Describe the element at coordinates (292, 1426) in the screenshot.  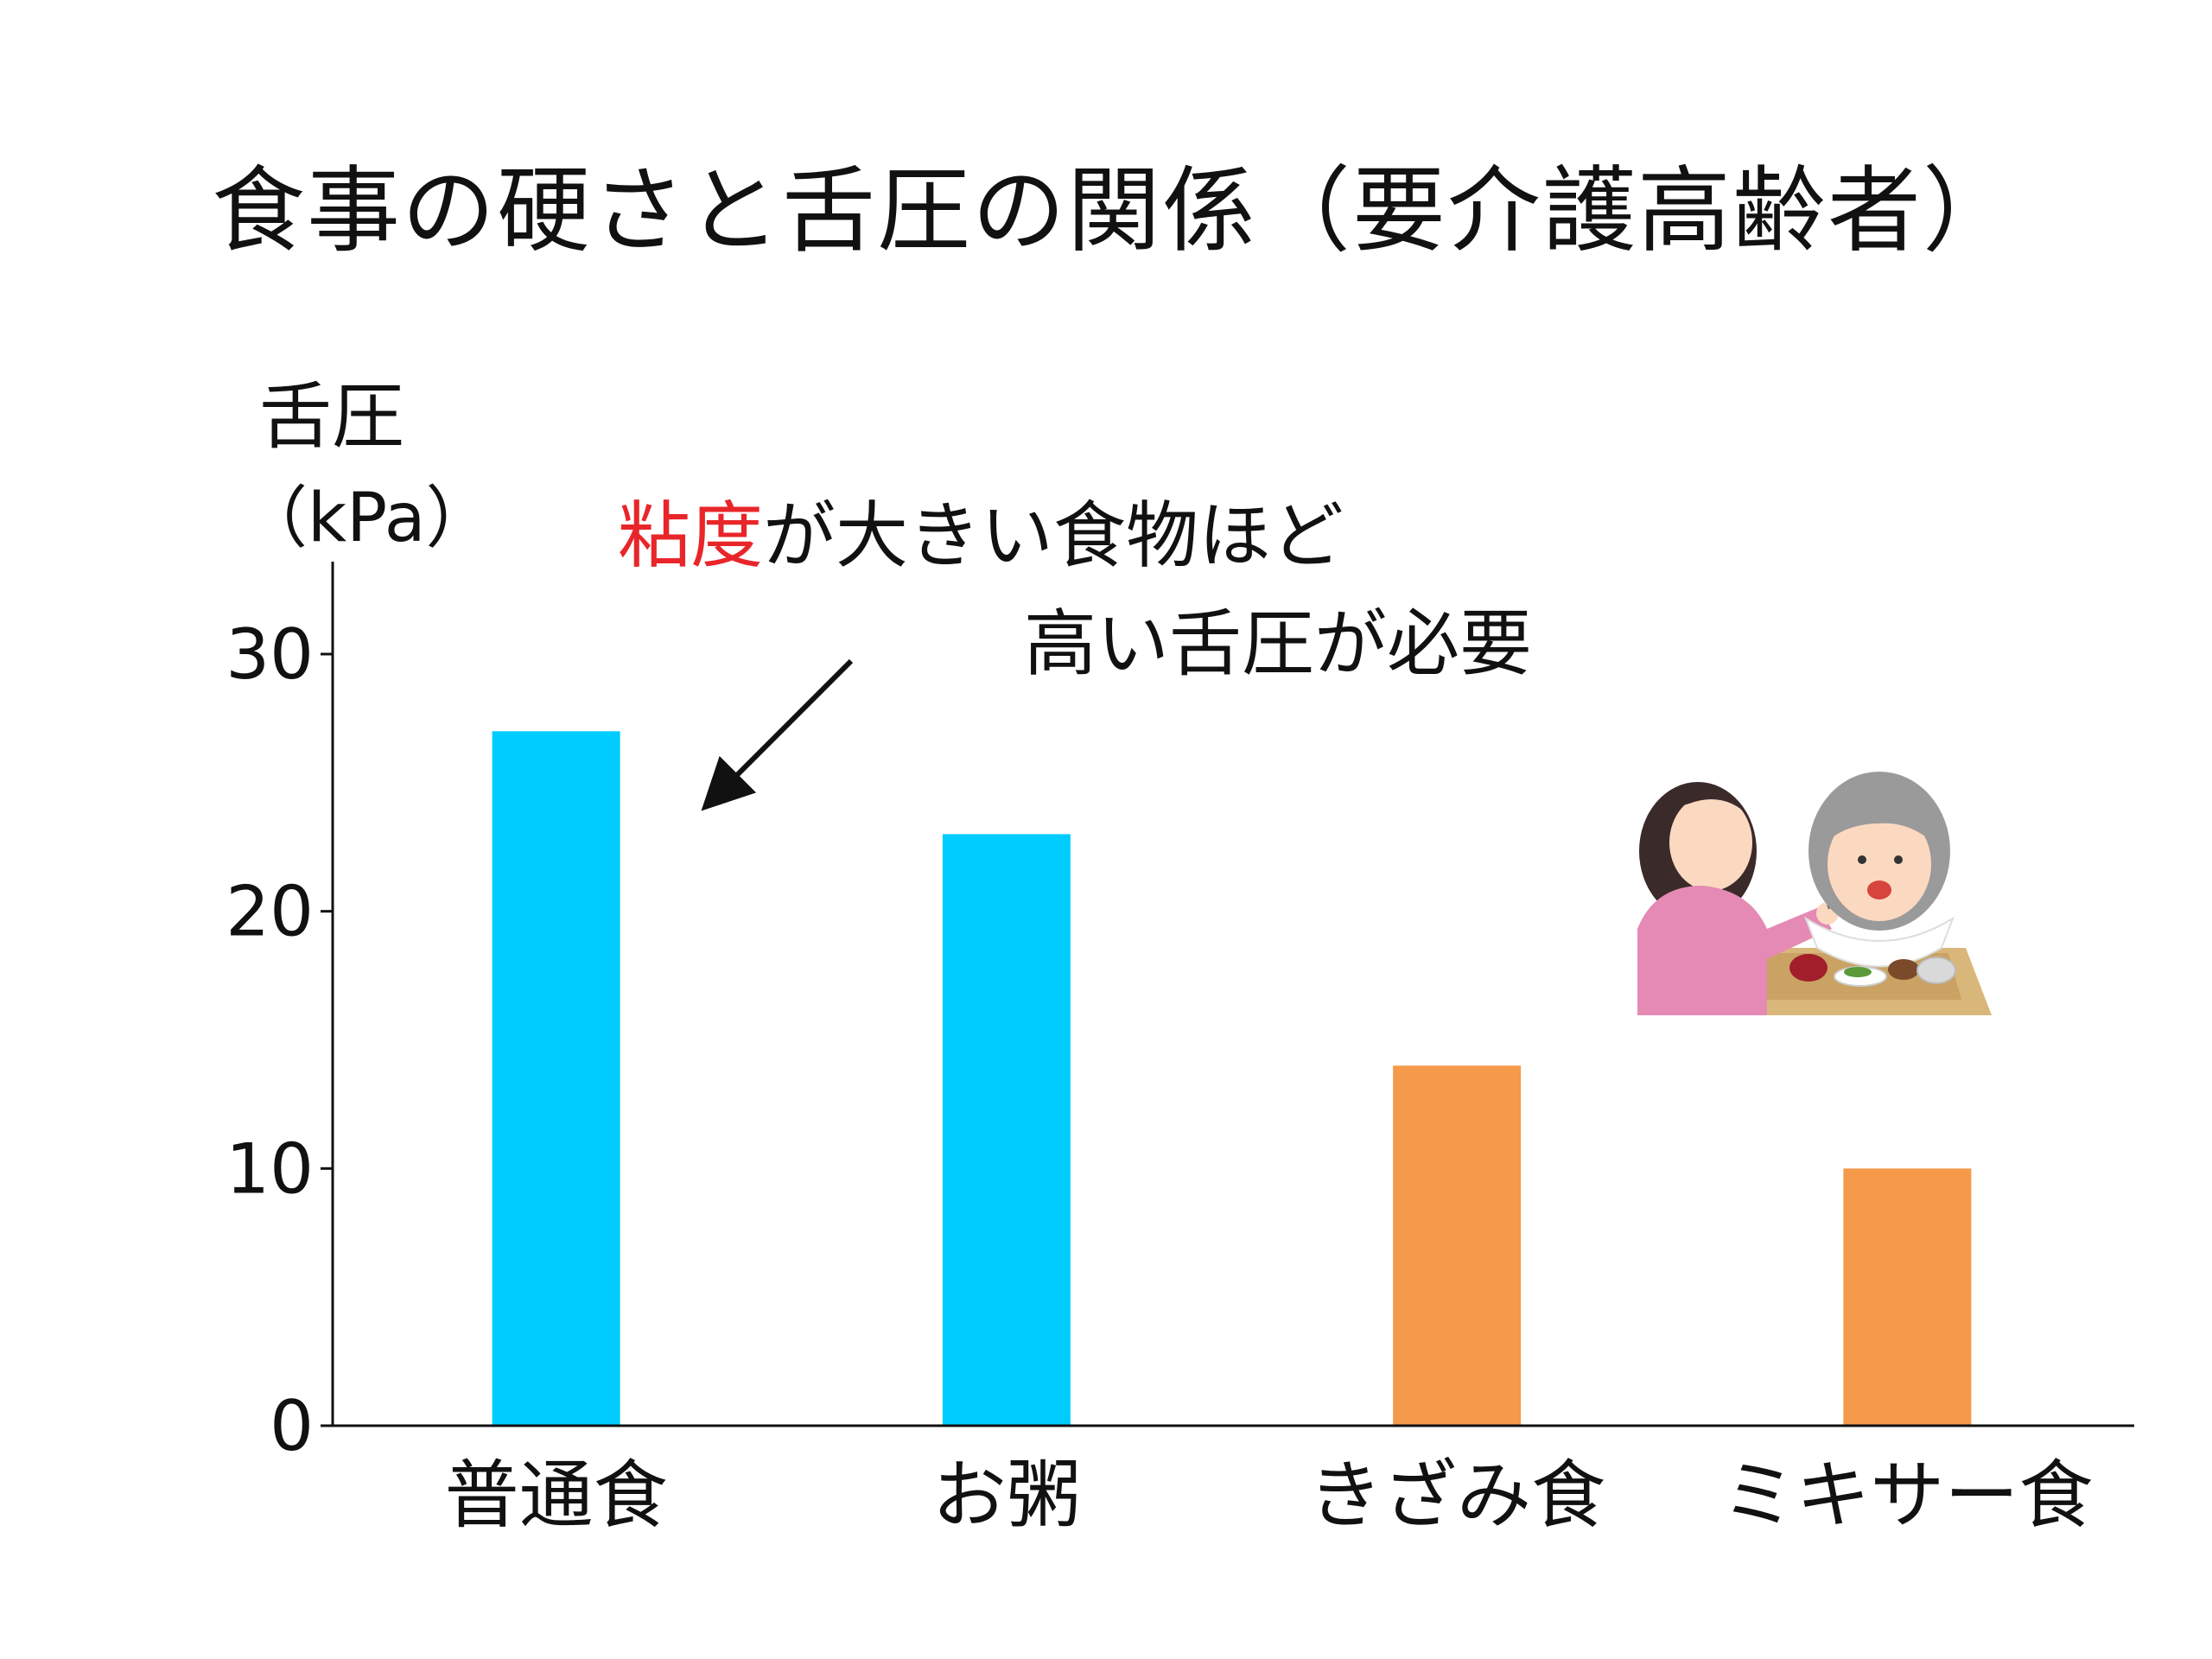
I see `y-tick-label: 0` at that location.